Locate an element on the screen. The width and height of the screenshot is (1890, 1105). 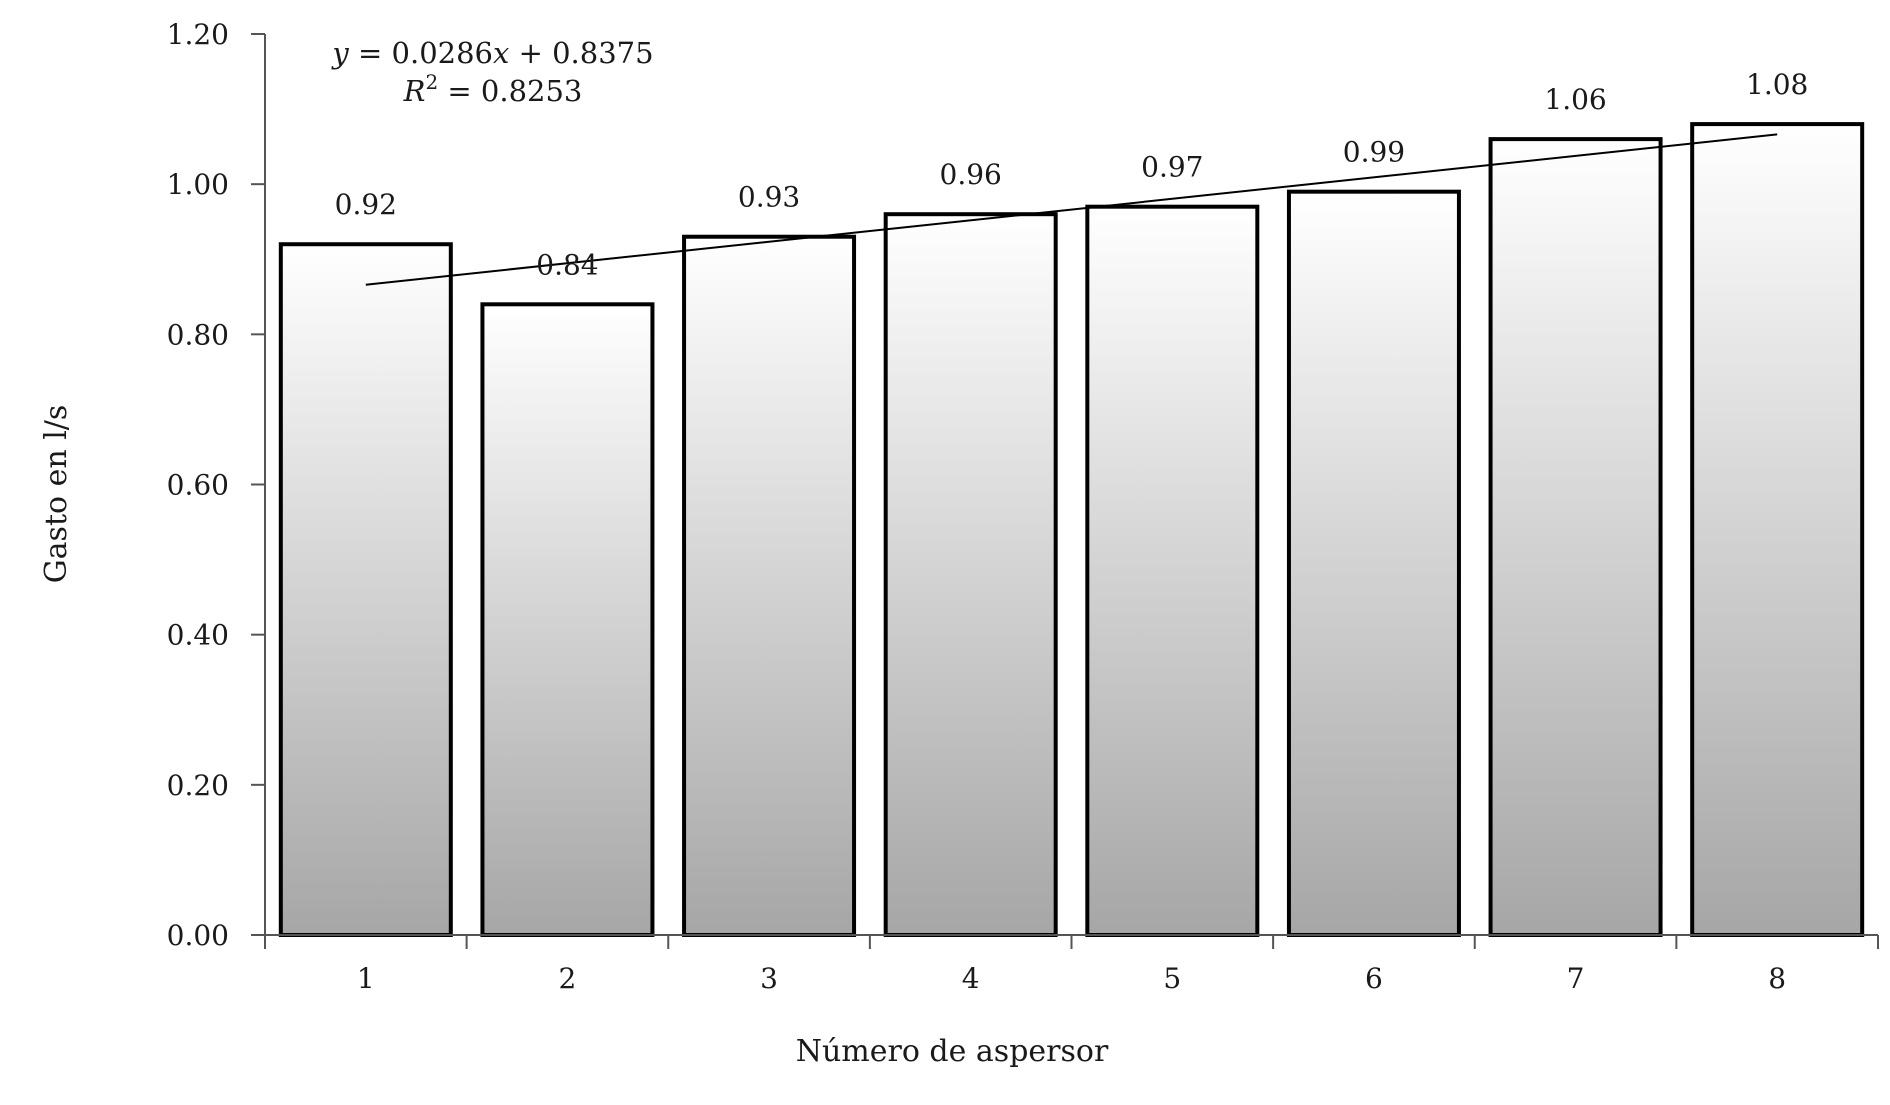
trendline-r-squared: R2 = 0.8253 is located at coordinates (493, 89).